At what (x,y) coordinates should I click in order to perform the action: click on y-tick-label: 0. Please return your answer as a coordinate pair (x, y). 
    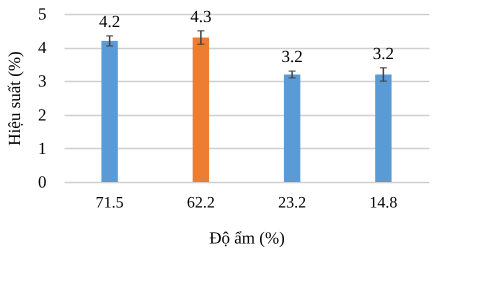
    Looking at the image, I should click on (42, 182).